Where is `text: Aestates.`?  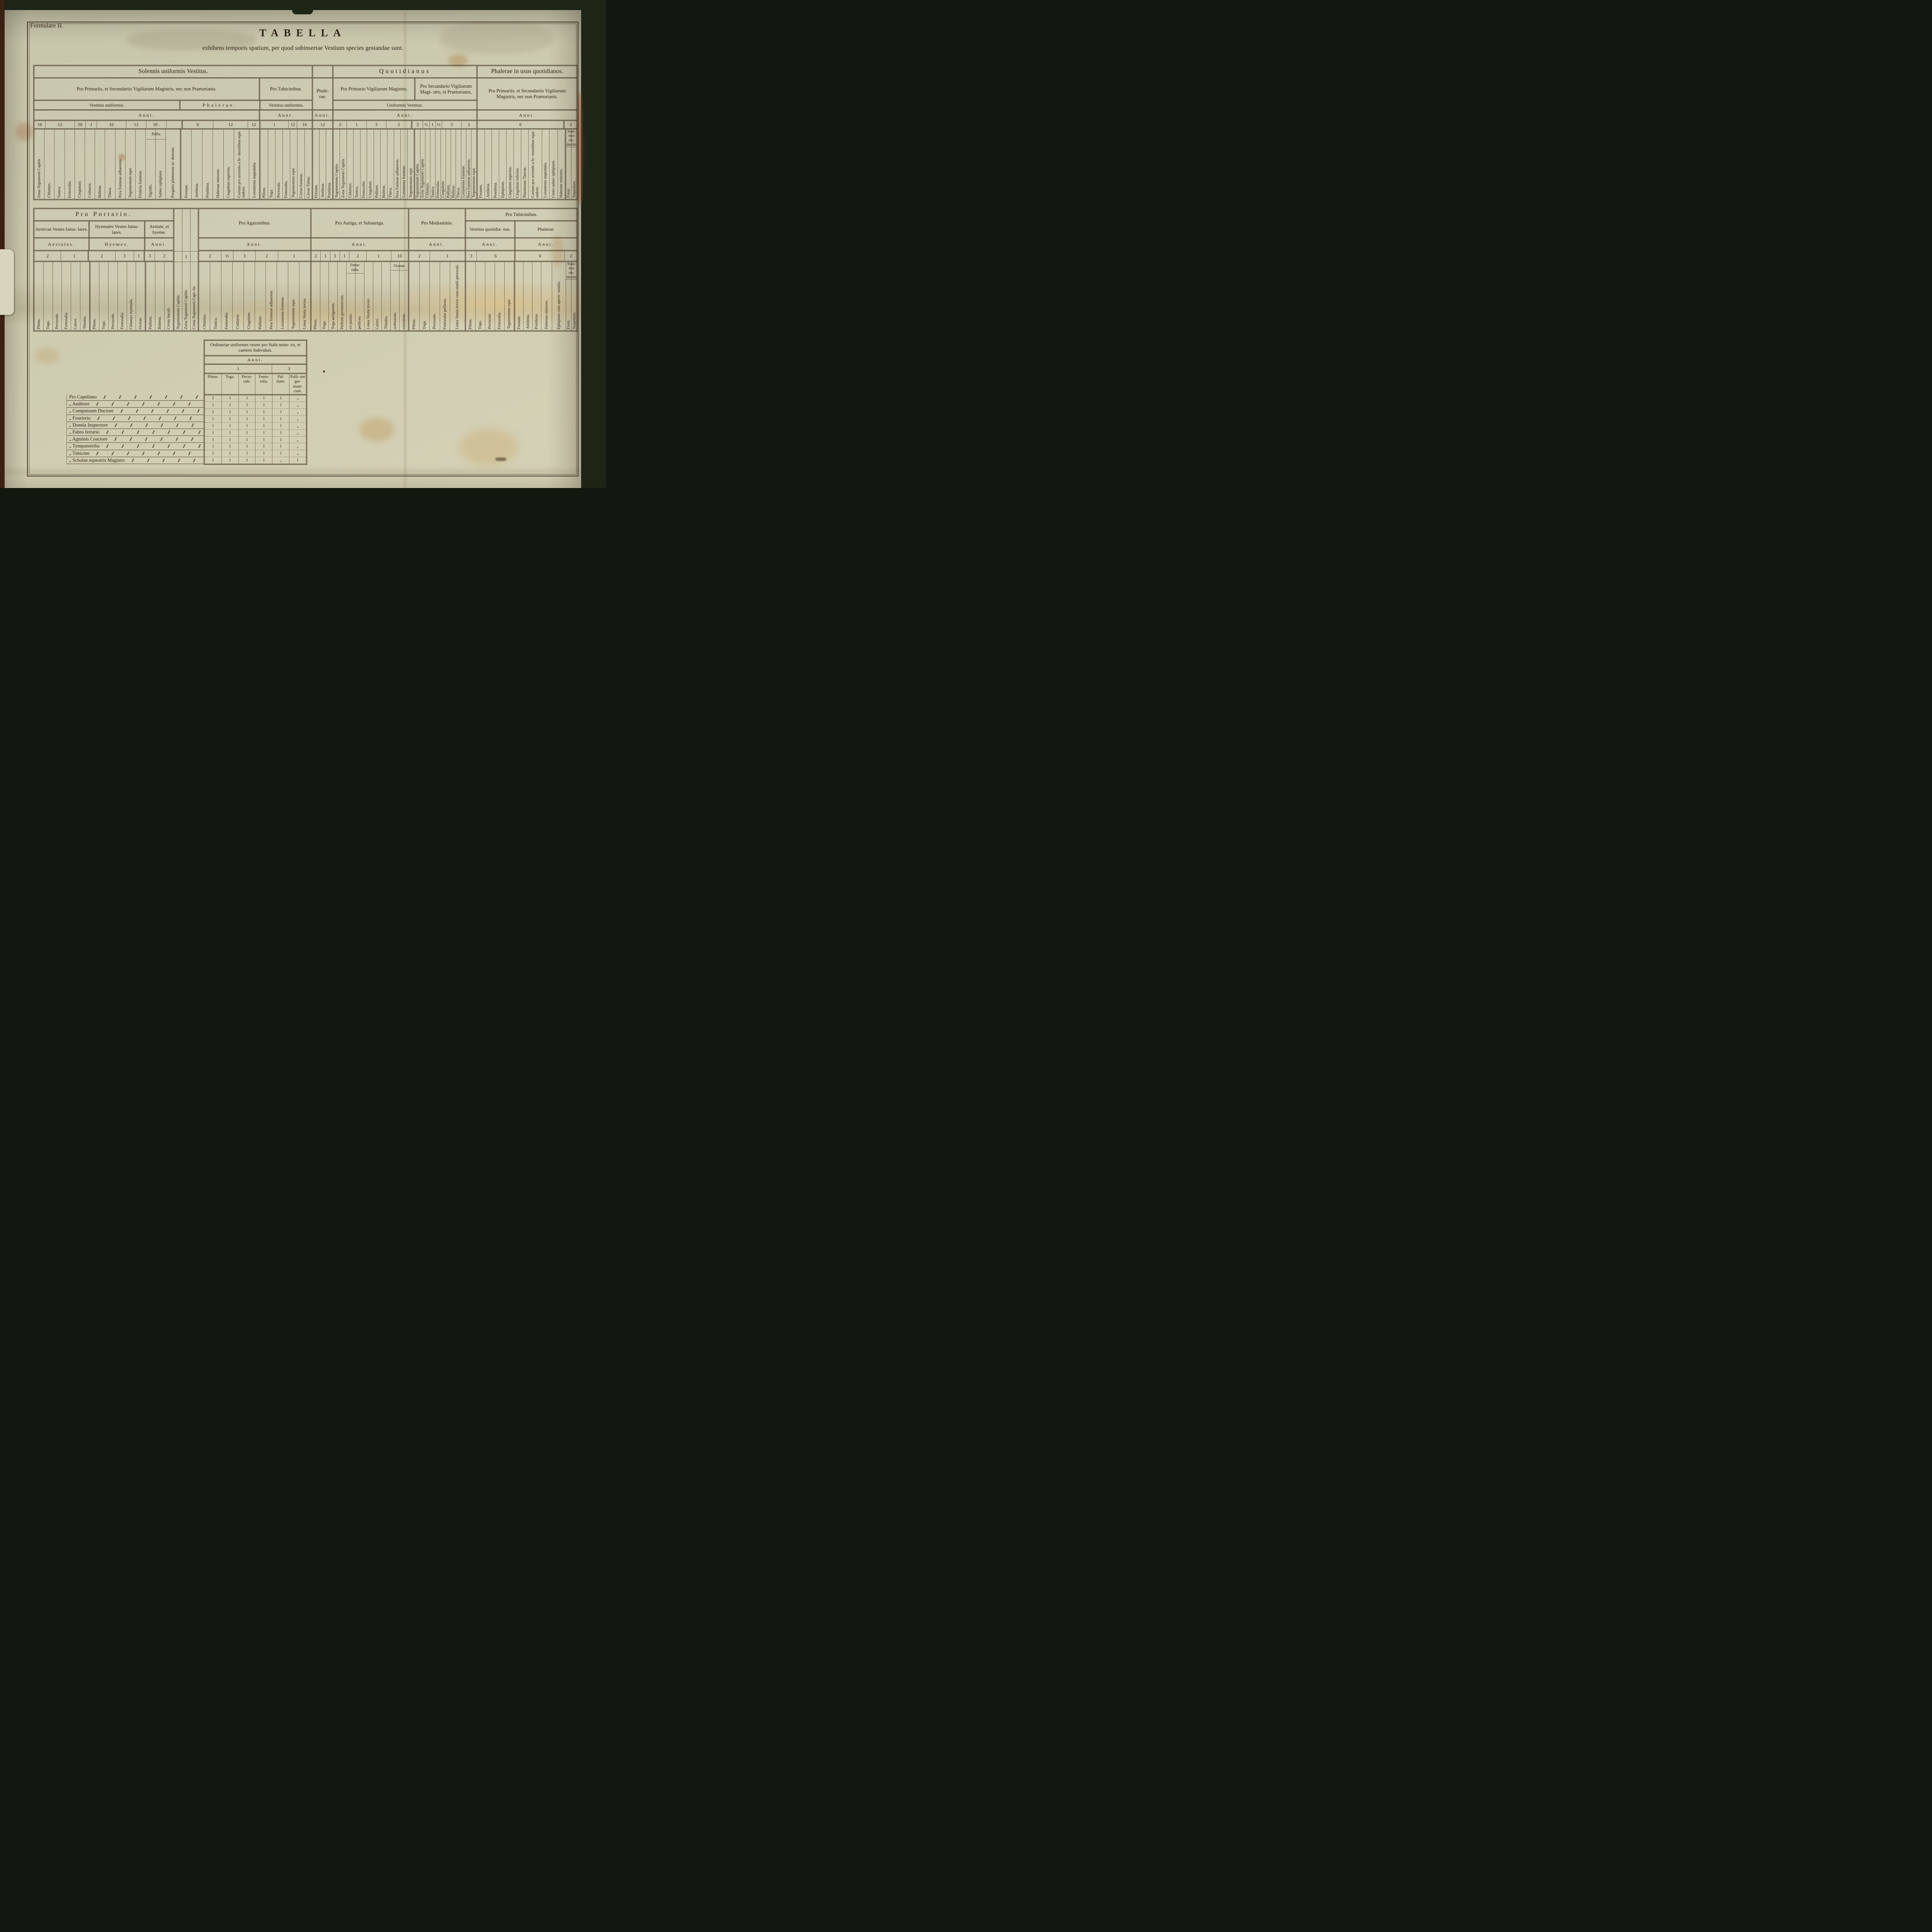
text: Aestates. is located at coordinates (62, 244).